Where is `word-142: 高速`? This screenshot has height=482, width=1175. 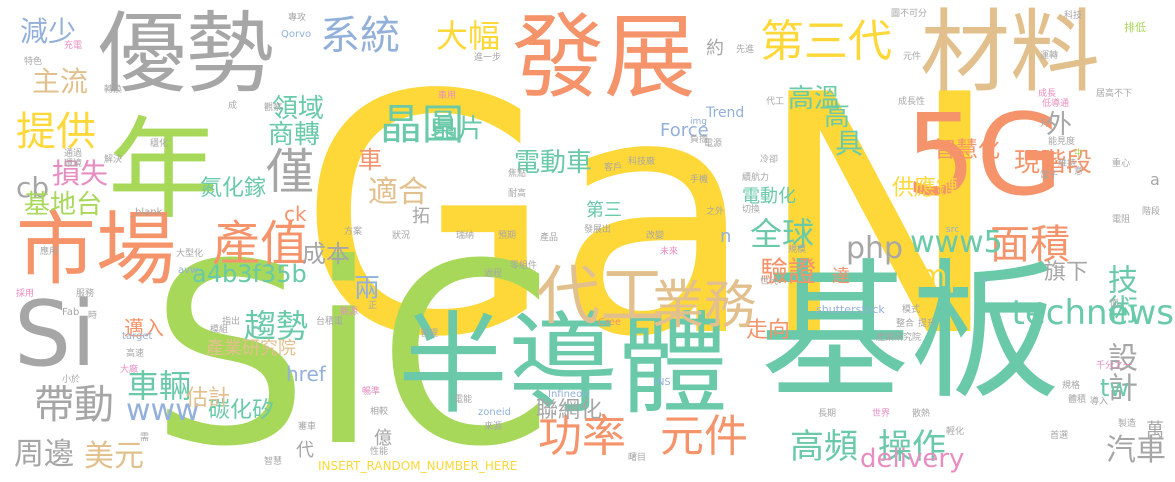 word-142: 高速 is located at coordinates (135, 354).